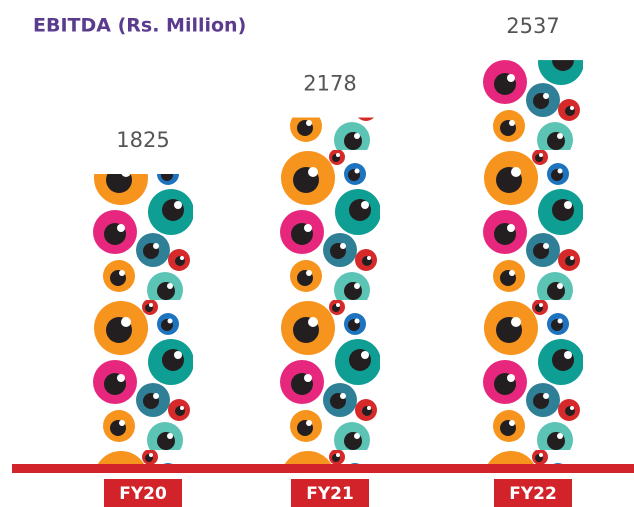 This screenshot has height=507, width=634. What do you see at coordinates (142, 140) in the screenshot?
I see `value-label: 1825` at bounding box center [142, 140].